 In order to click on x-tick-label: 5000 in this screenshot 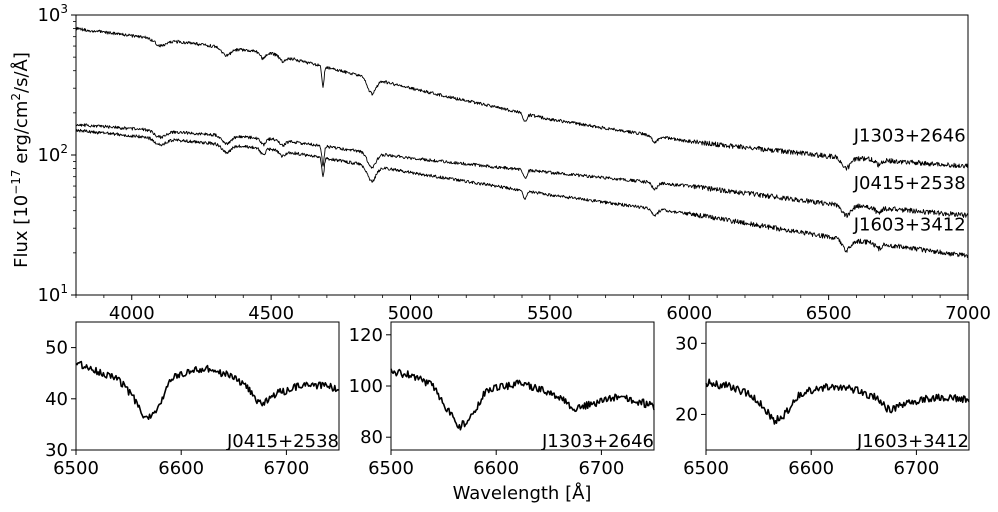, I will do `click(411, 313)`.